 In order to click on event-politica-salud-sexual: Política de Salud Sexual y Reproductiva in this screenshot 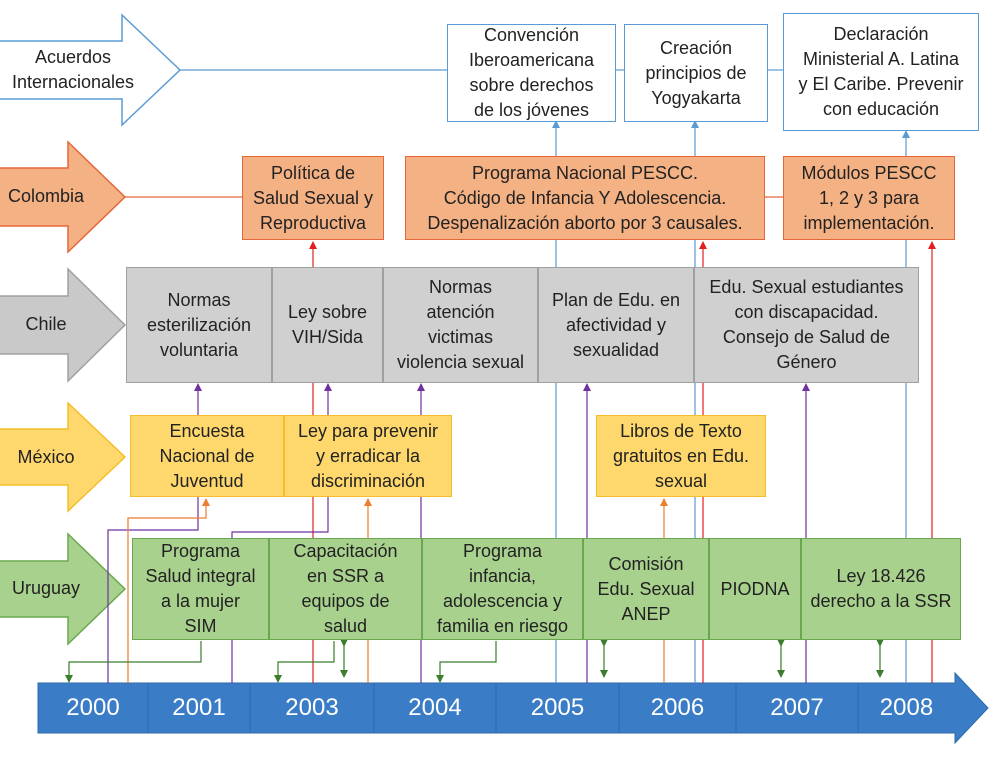, I will do `click(313, 198)`.